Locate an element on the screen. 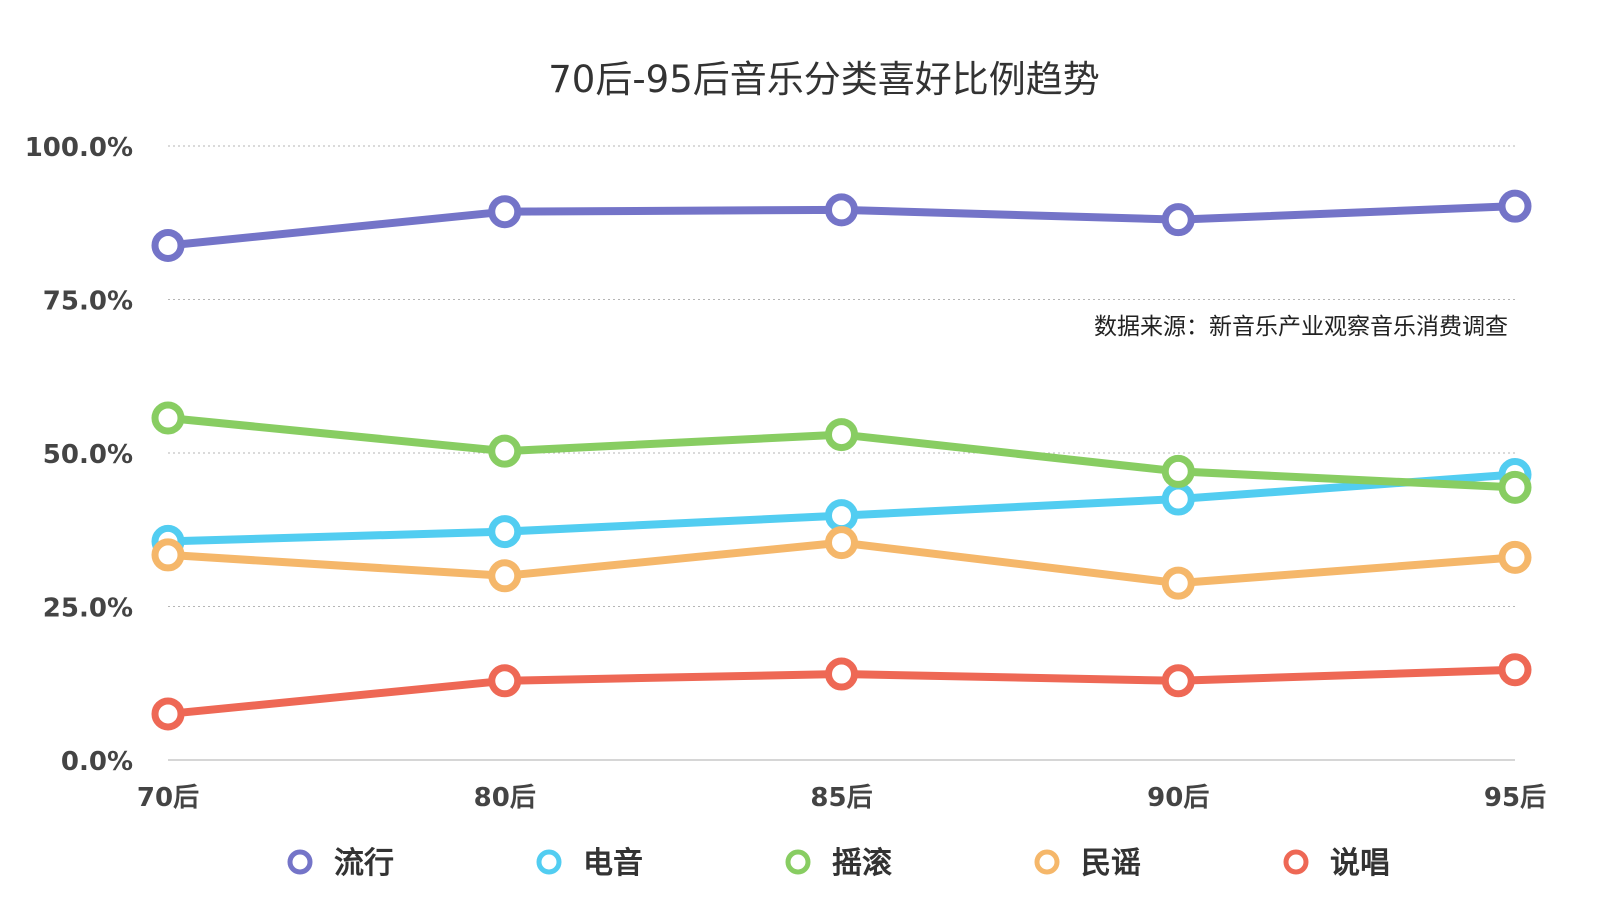  x-tick-label: 85后 is located at coordinates (841, 798).